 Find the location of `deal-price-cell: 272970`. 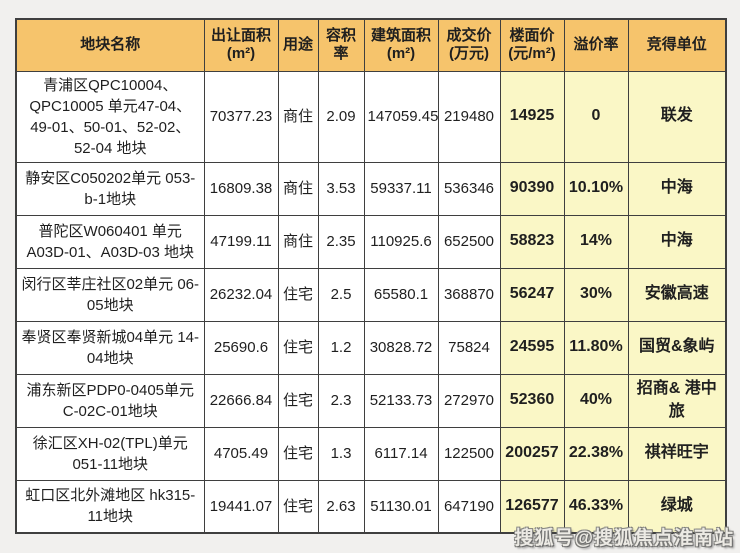

deal-price-cell: 272970 is located at coordinates (469, 400).